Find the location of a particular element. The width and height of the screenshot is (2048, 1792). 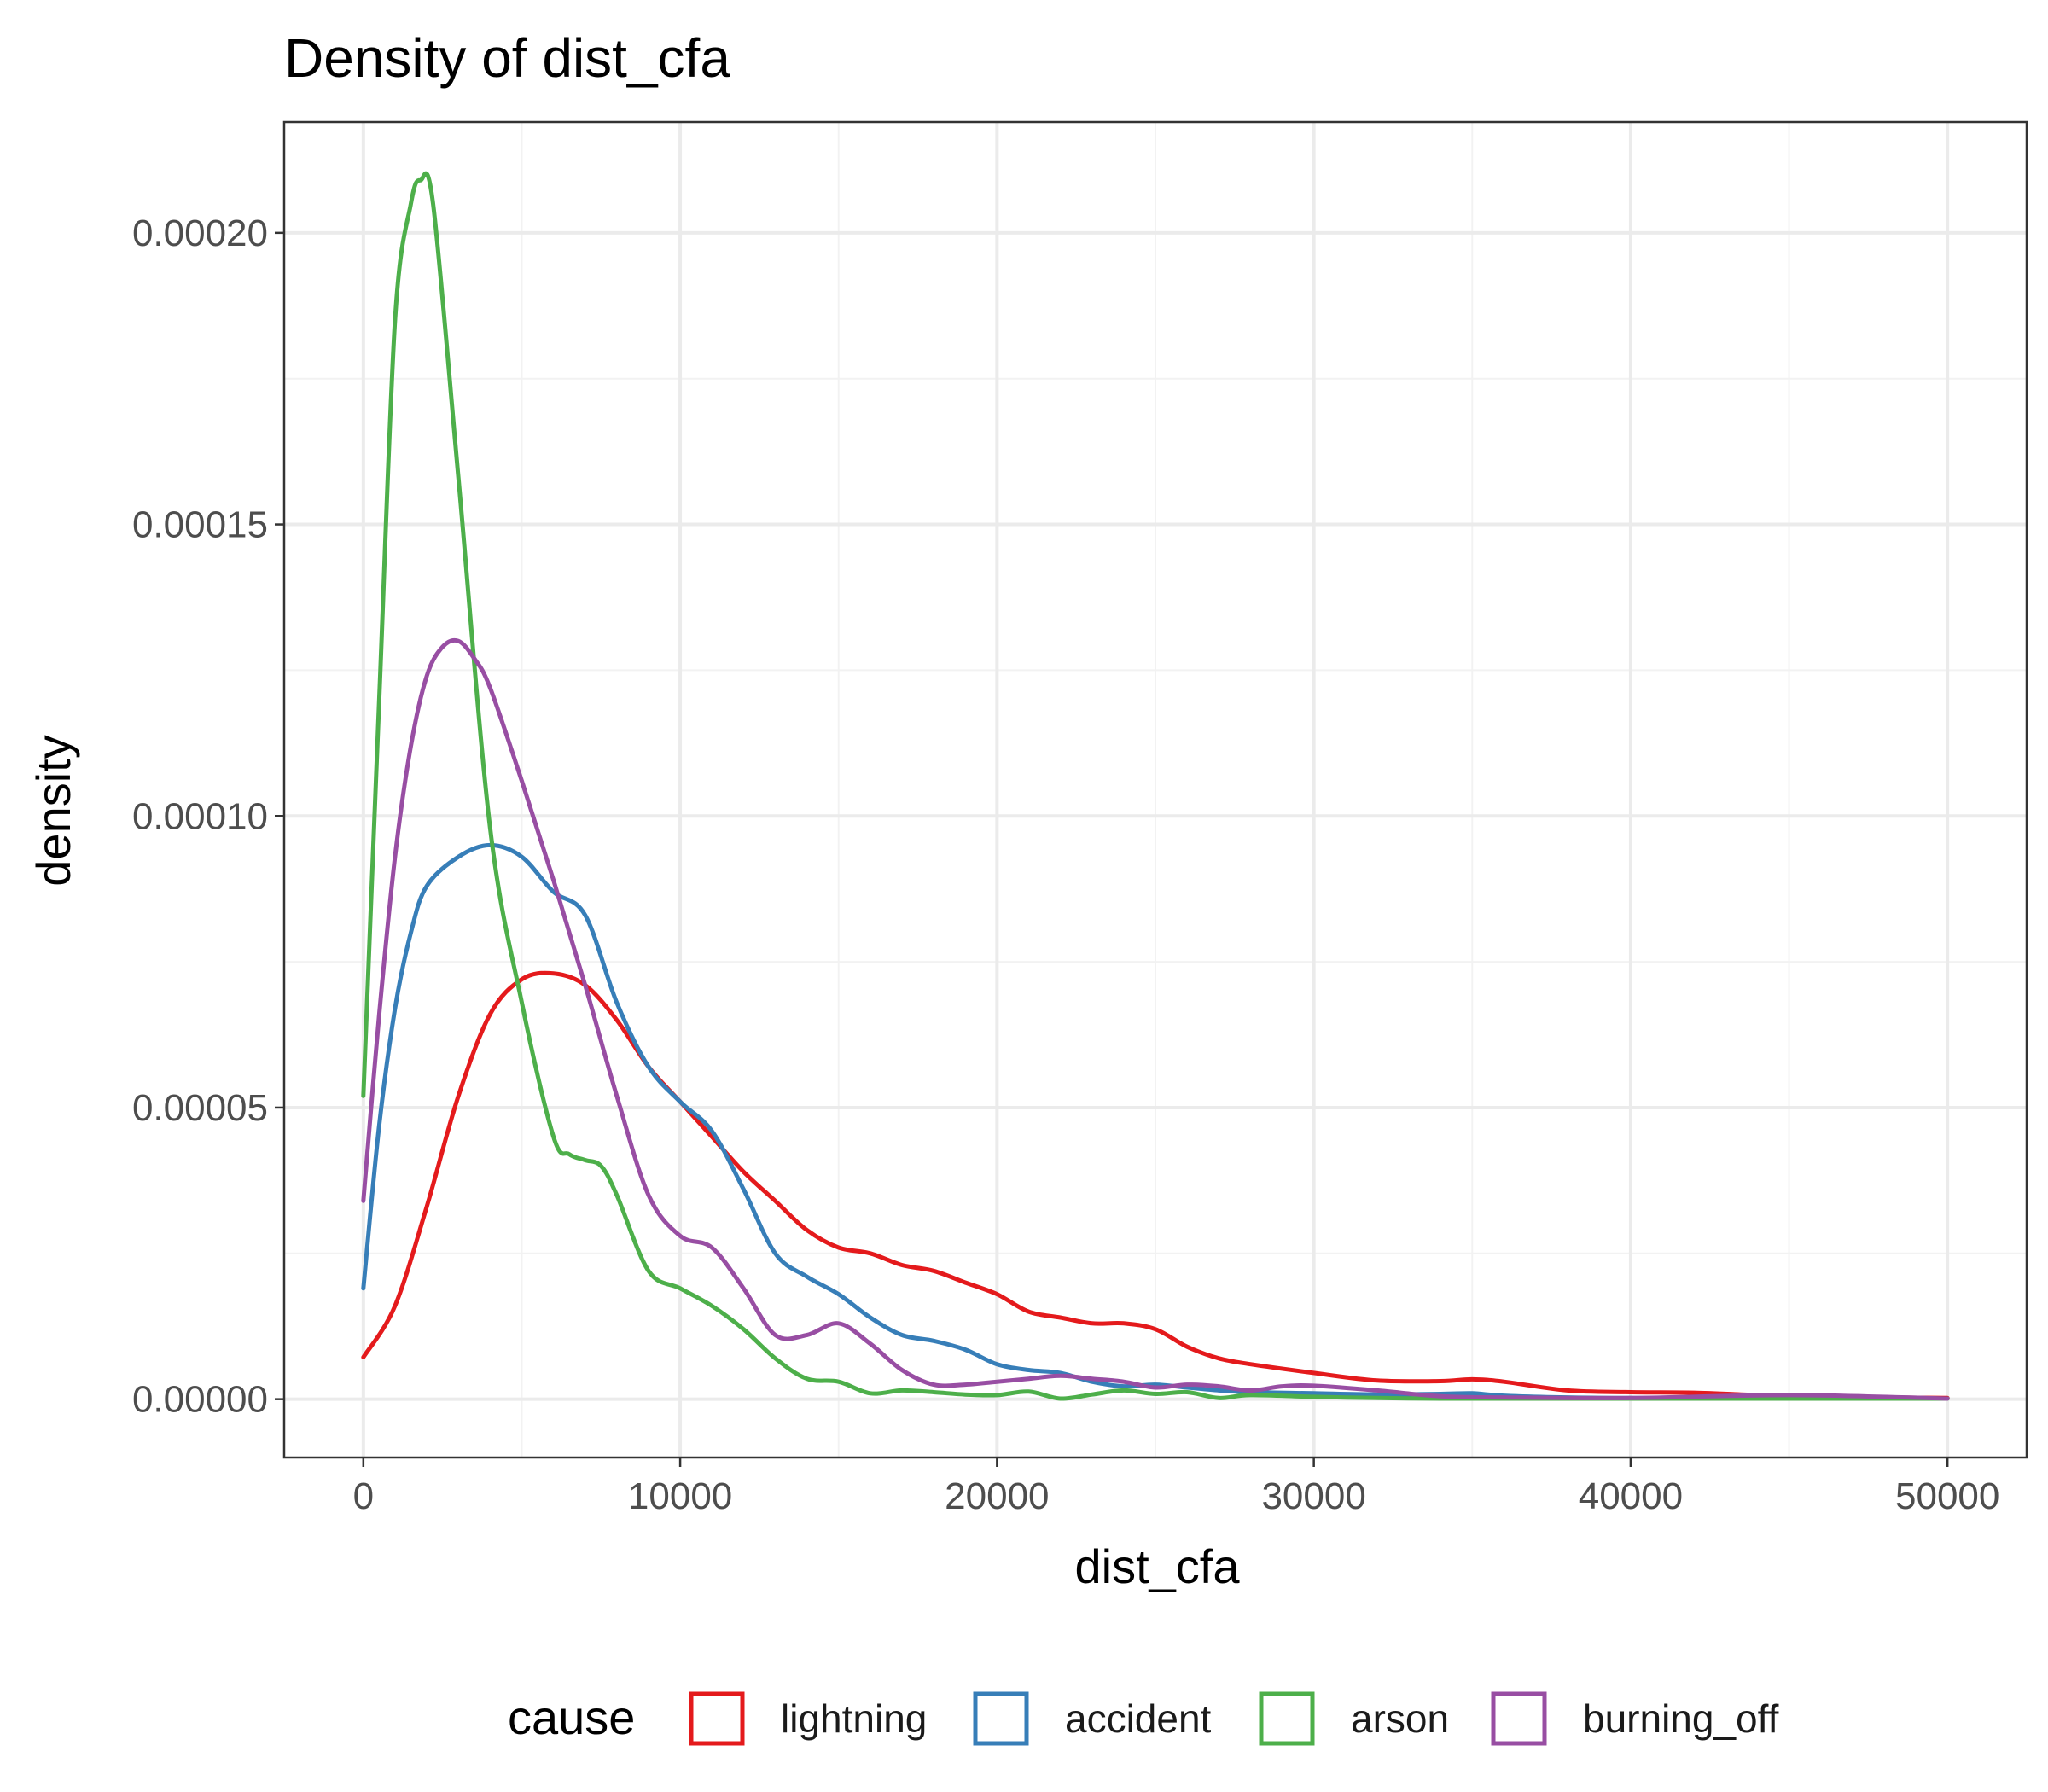

y-tick-label: 0.00015 is located at coordinates (200, 525).